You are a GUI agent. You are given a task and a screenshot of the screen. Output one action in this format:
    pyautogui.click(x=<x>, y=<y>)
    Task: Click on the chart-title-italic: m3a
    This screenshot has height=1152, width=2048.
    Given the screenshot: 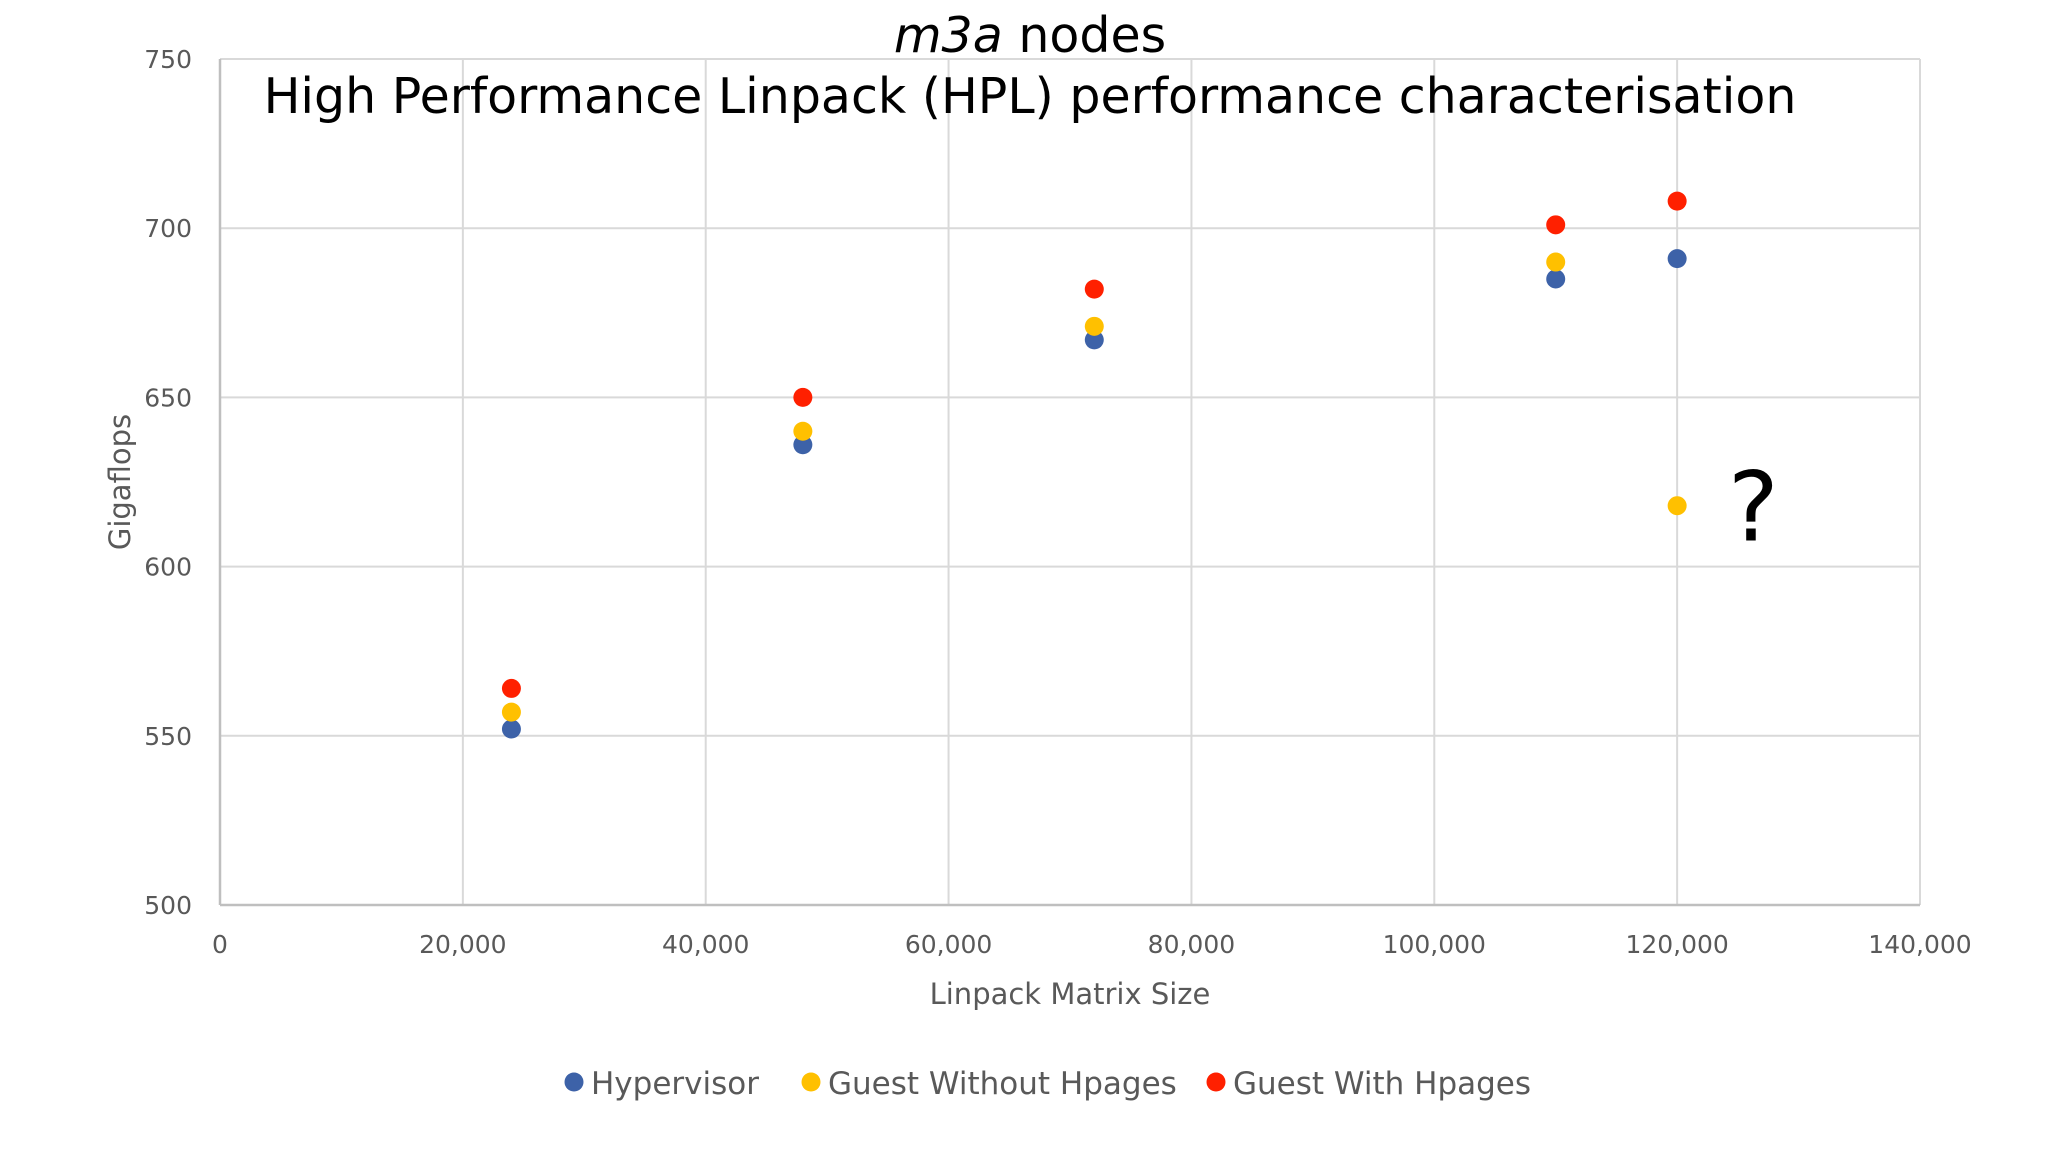 What is the action you would take?
    pyautogui.click(x=948, y=35)
    